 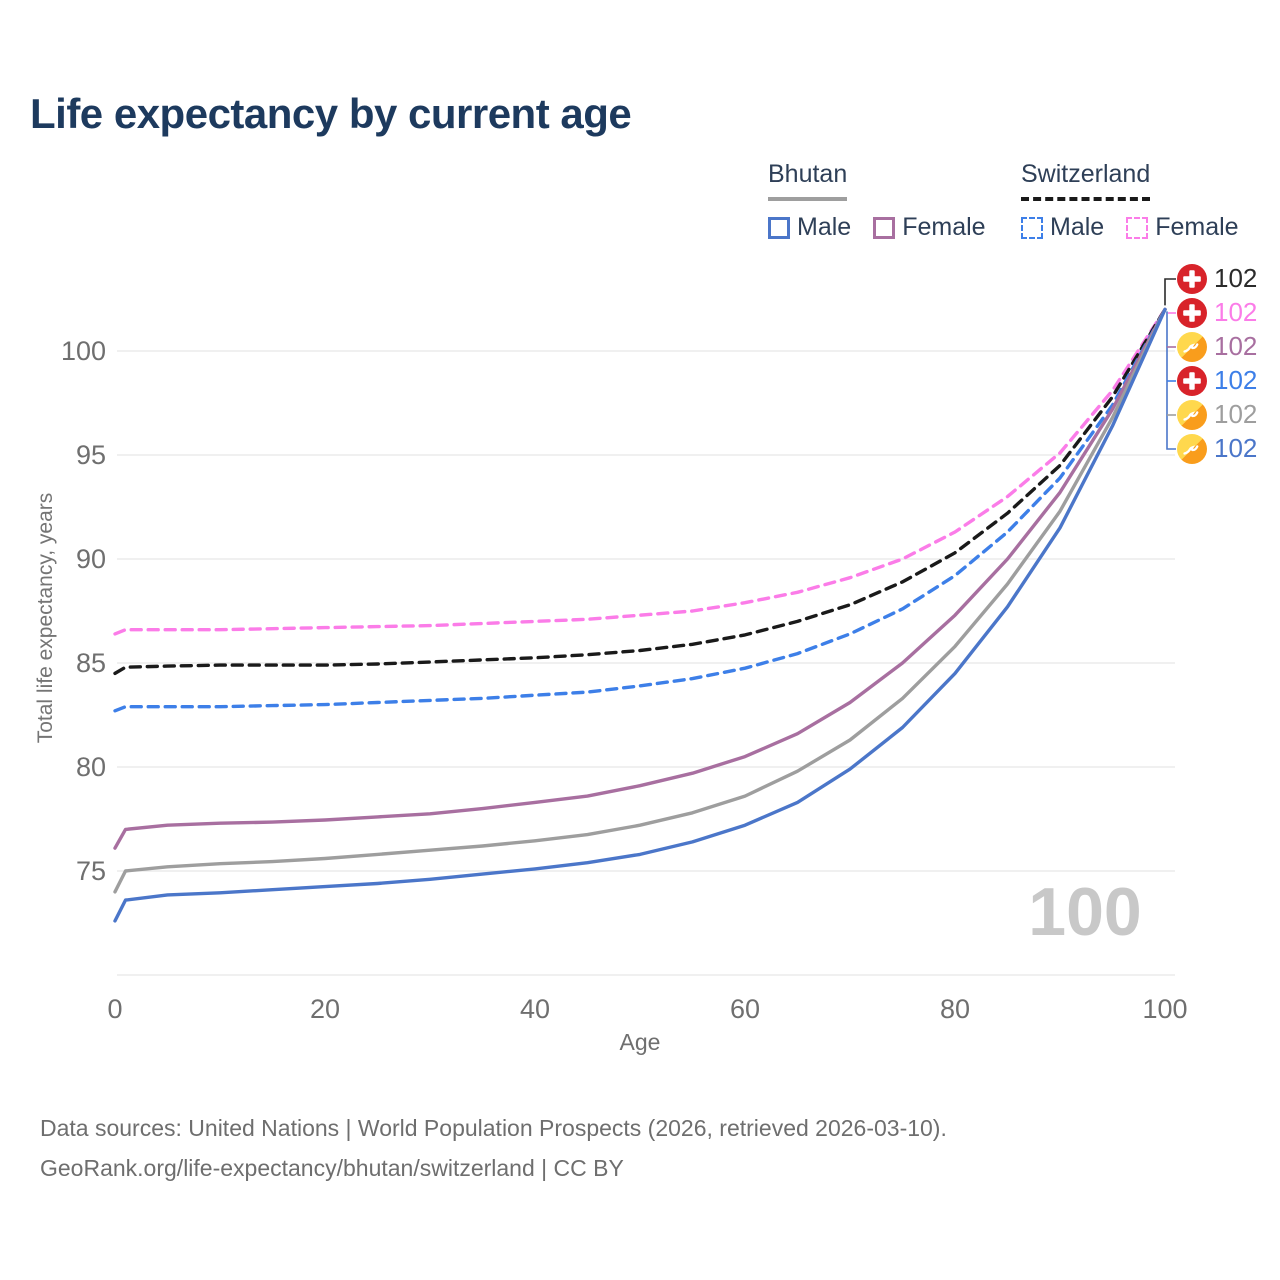 What do you see at coordinates (1085, 912) in the screenshot?
I see `age-indicator-watermark: 100` at bounding box center [1085, 912].